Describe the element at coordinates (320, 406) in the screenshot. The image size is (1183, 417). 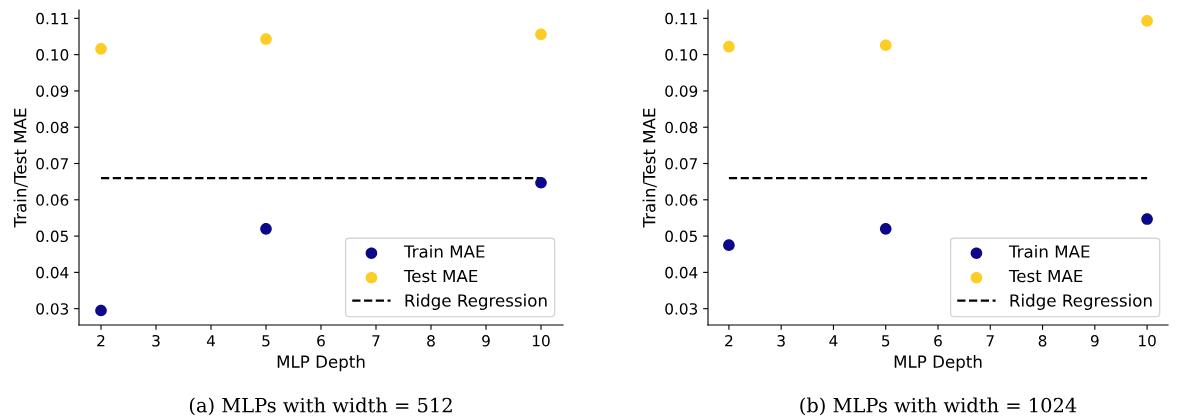
I see `text: (a) MLPs with width = 512` at that location.